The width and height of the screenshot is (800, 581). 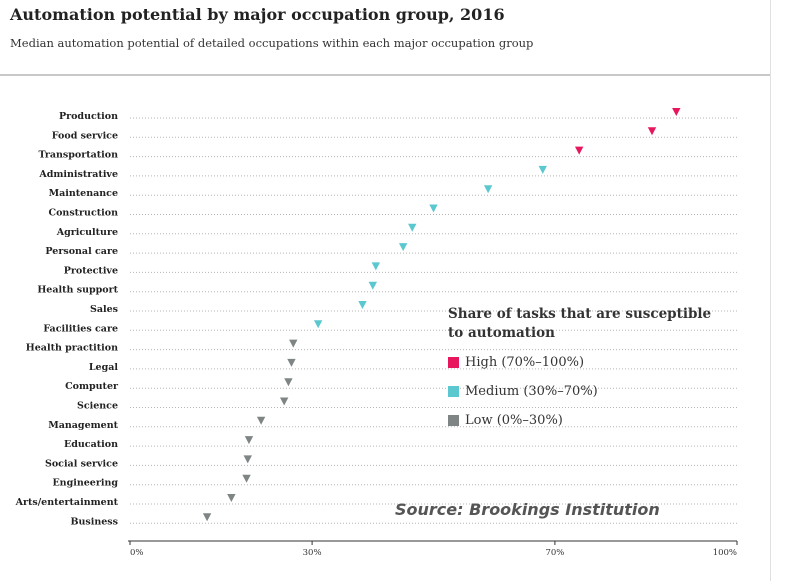 I want to click on category-label: Engineering, so click(x=85, y=483).